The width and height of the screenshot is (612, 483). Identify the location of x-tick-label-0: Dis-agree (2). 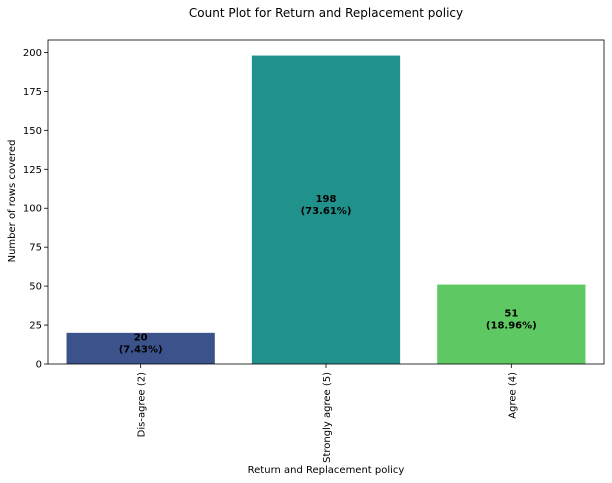
(142, 404).